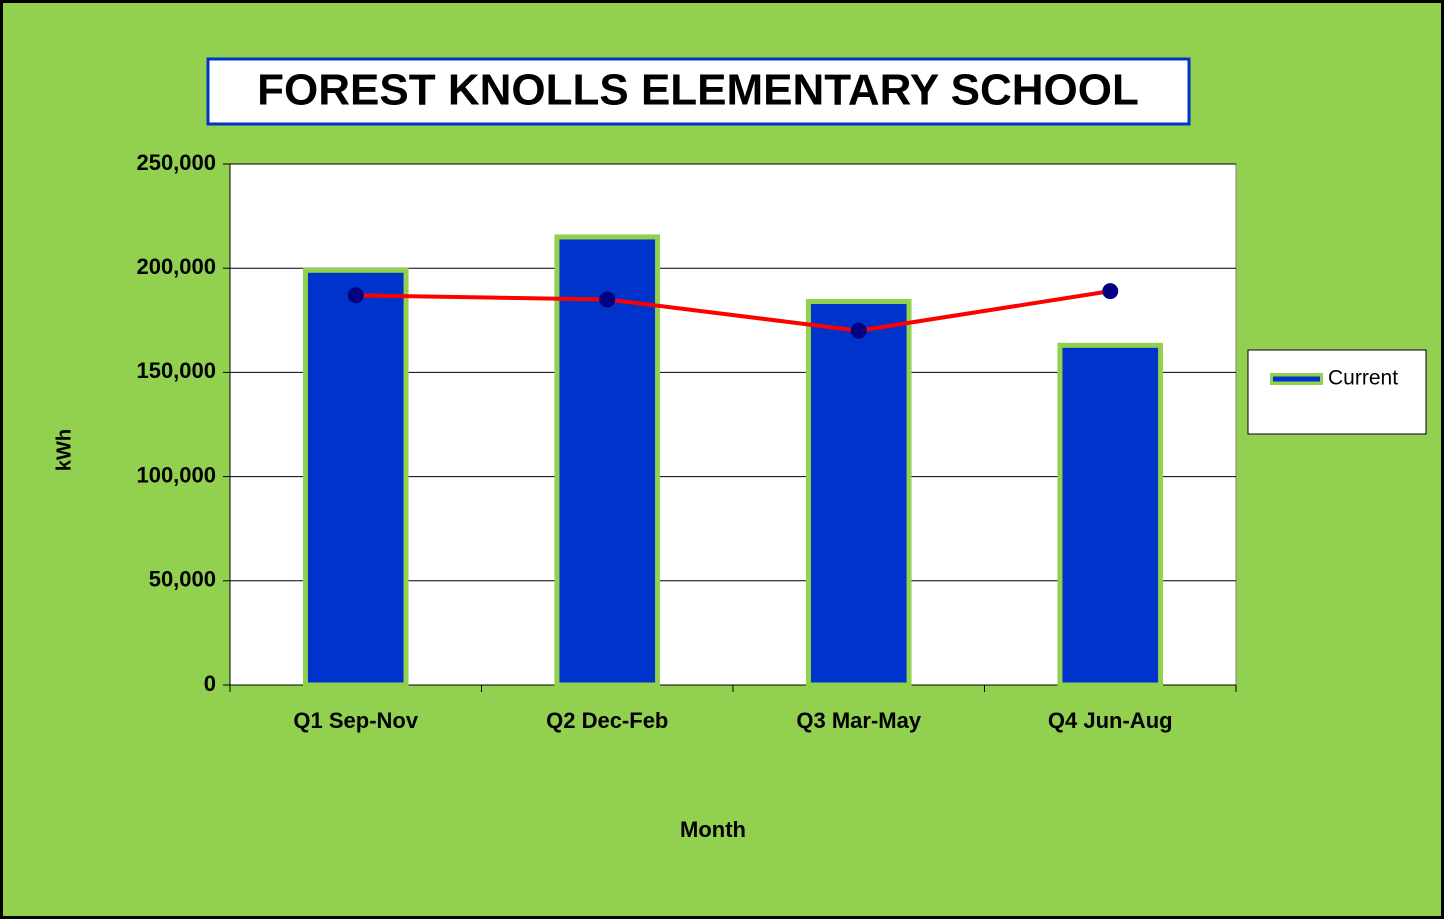 The width and height of the screenshot is (1444, 919). What do you see at coordinates (182, 579) in the screenshot?
I see `y-tick-label: 50,000` at bounding box center [182, 579].